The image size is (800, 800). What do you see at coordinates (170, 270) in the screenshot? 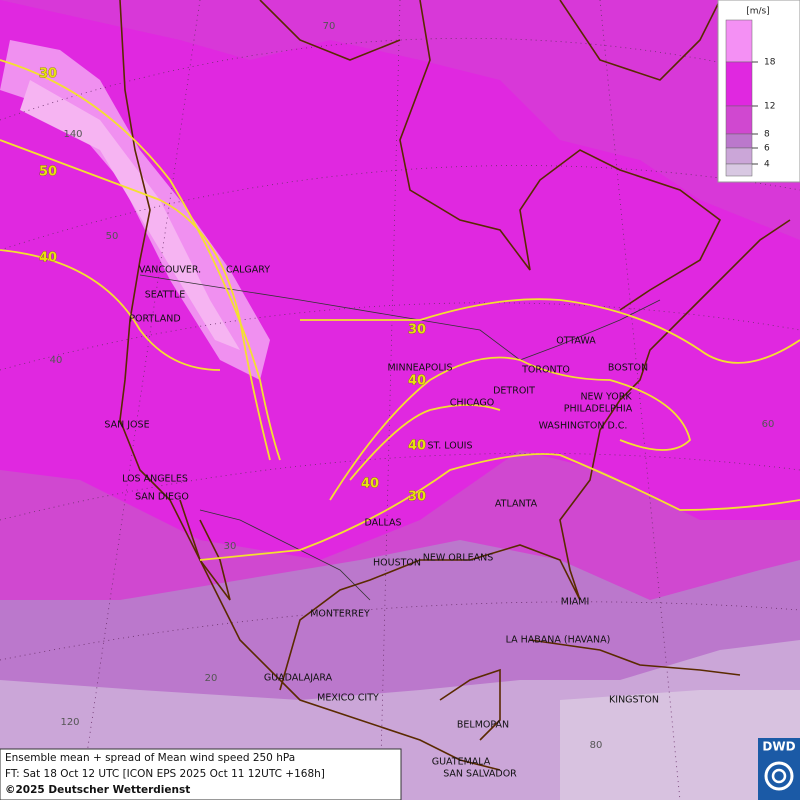
I see `city-label: VANCOUVER.` at bounding box center [170, 270].